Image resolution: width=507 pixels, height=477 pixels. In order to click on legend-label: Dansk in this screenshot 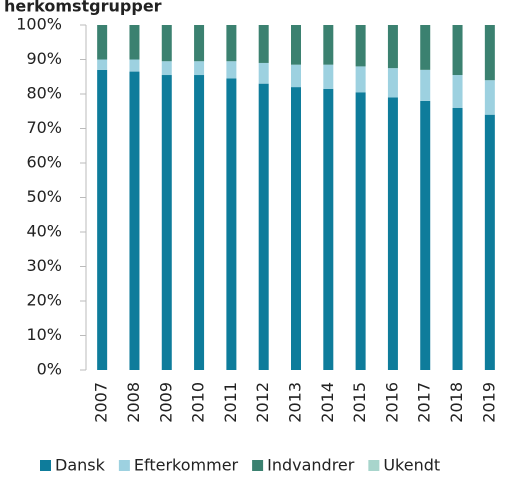, I will do `click(80, 465)`.